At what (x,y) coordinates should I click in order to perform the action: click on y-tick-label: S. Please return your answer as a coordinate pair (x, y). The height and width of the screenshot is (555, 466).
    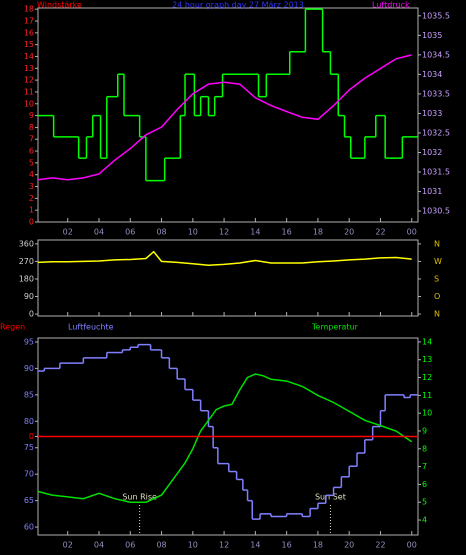
    Looking at the image, I should click on (436, 278).